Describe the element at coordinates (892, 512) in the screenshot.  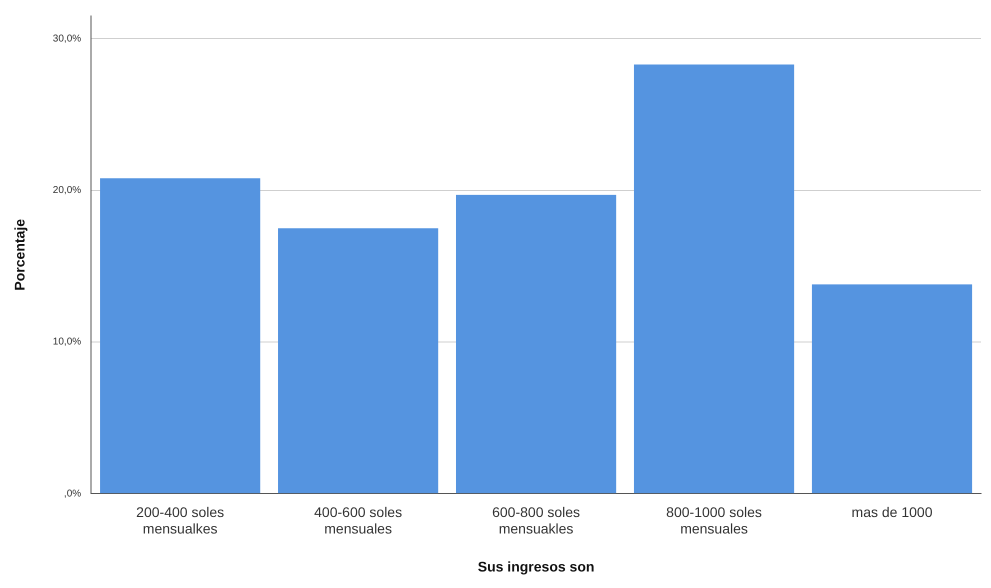
I see `x-tick-label: mas de 1000` at that location.